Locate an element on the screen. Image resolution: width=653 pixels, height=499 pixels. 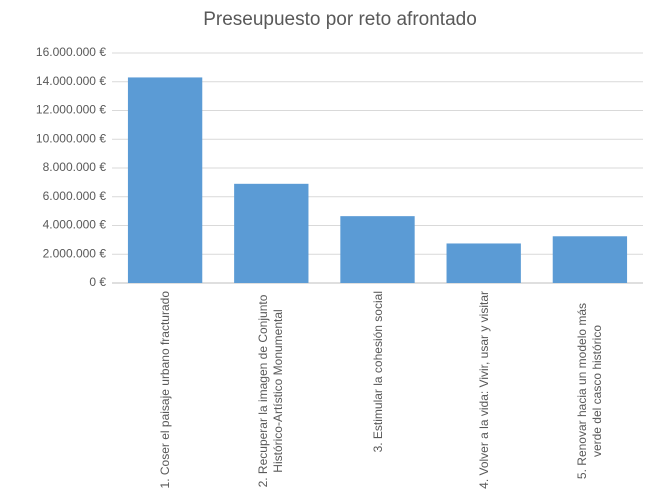
y-tick-label: 0 € is located at coordinates (97, 282).